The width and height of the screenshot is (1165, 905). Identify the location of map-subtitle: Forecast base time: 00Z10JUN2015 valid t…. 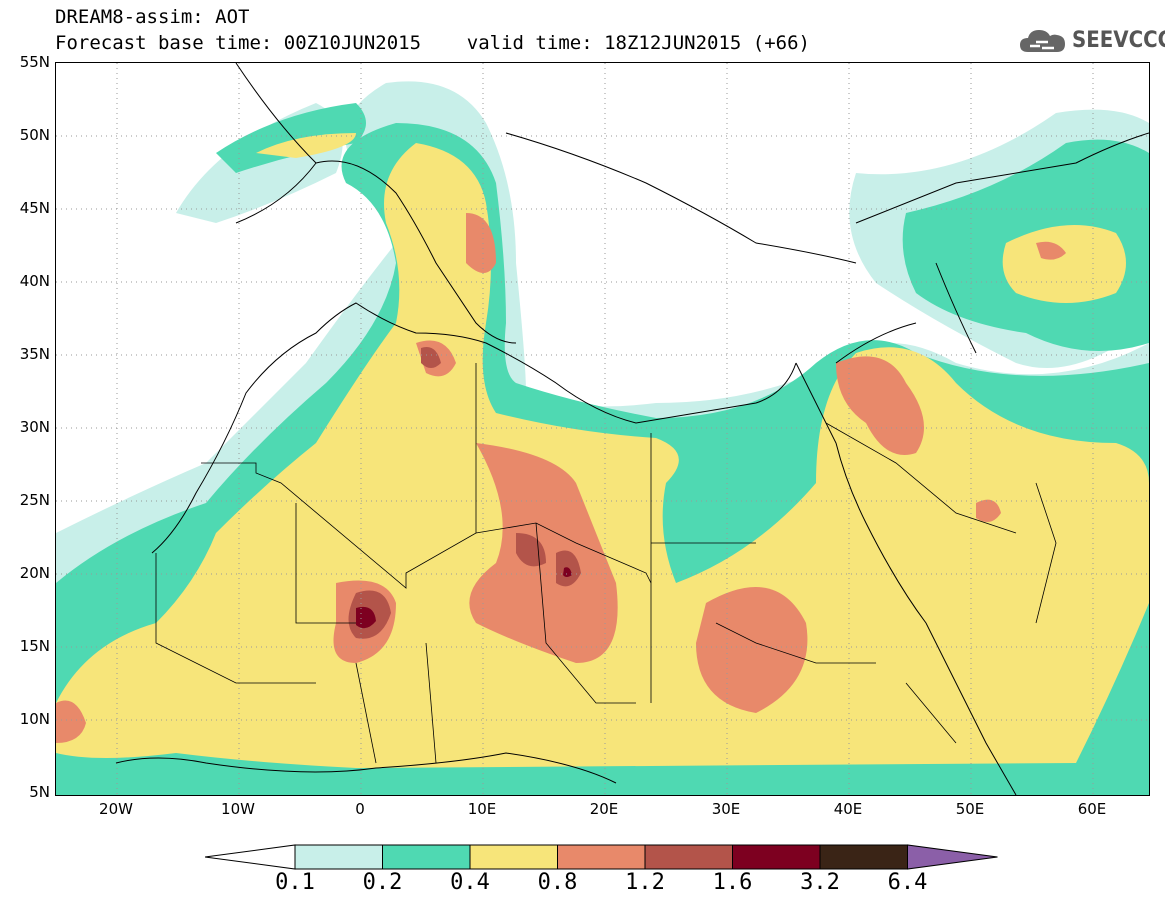
(432, 43).